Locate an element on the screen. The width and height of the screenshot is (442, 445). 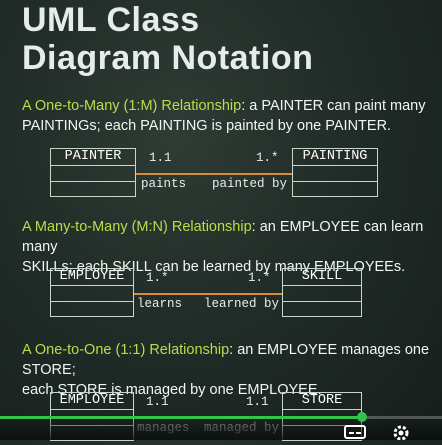
employee-multiplicity-1: 1.* is located at coordinates (157, 278).